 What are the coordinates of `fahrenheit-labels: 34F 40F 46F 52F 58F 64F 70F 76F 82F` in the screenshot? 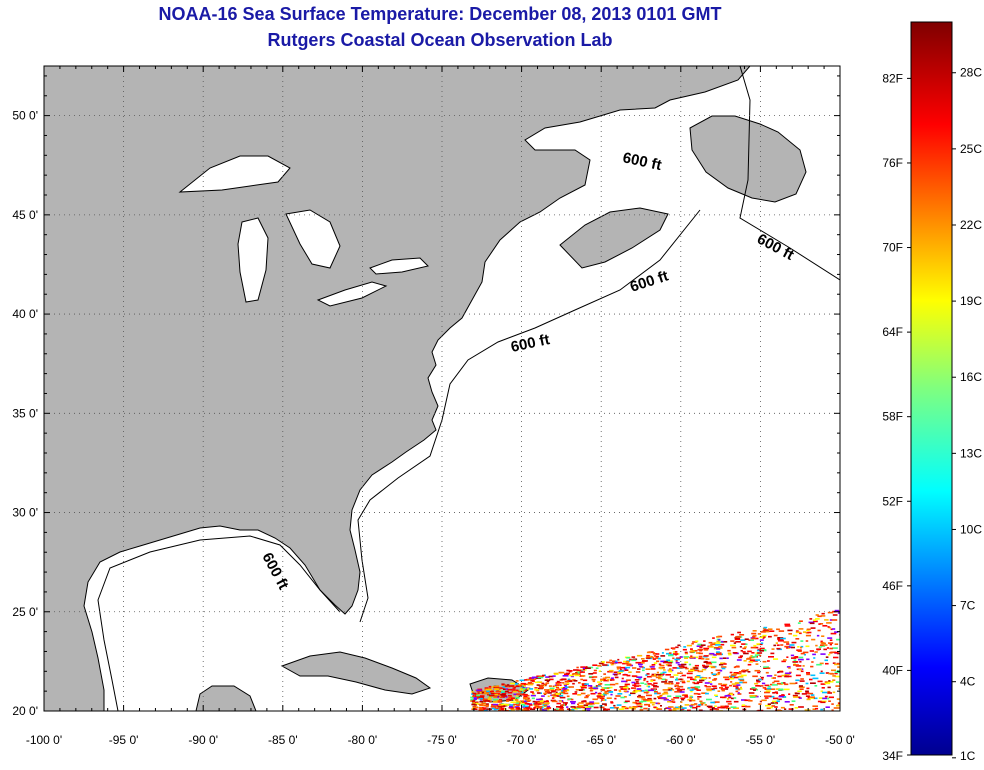 It's located at (892, 417).